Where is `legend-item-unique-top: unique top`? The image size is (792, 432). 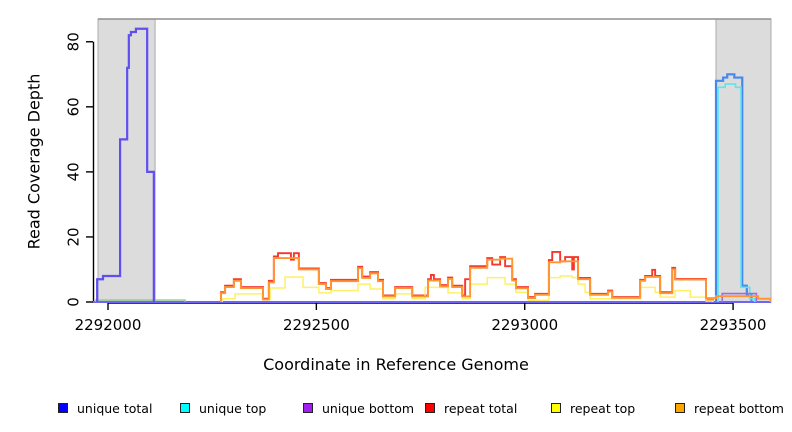
legend-item-unique-top: unique top is located at coordinates (223, 408).